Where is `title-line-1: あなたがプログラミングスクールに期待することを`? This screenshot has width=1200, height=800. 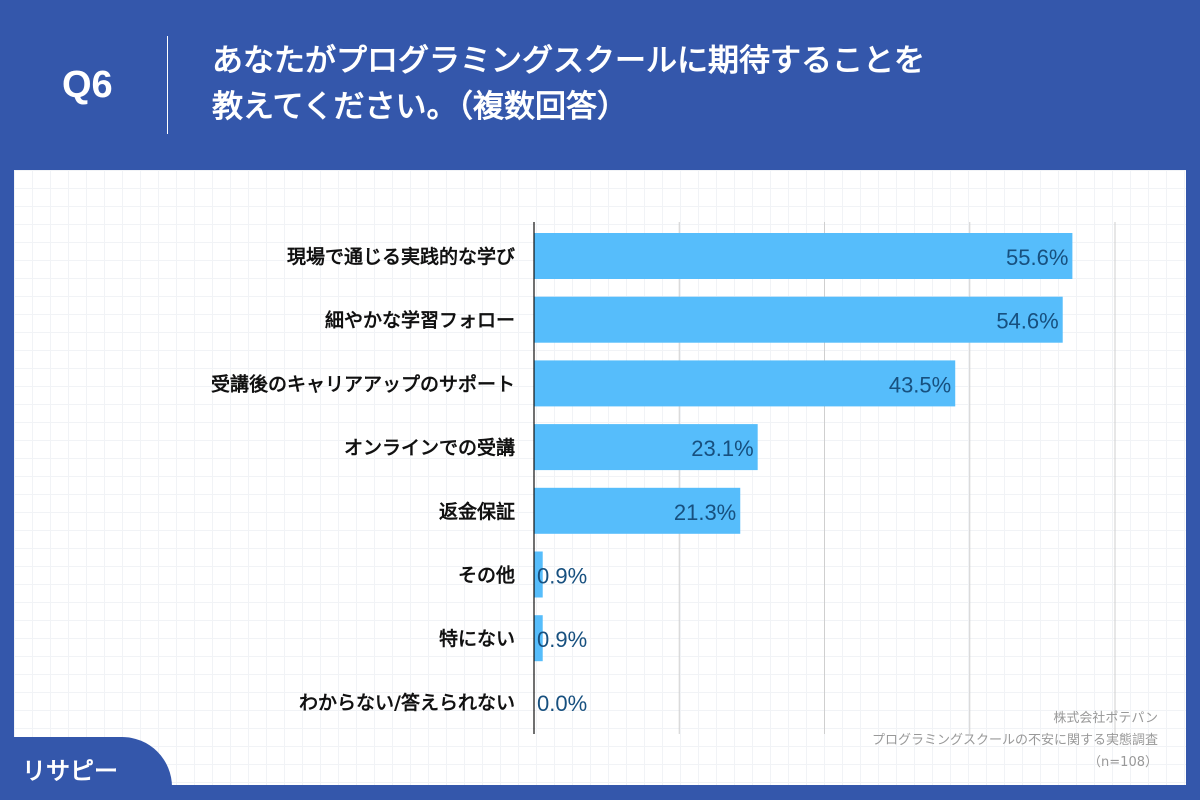 title-line-1: あなたがプログラミングスクールに期待することを is located at coordinates (568, 61).